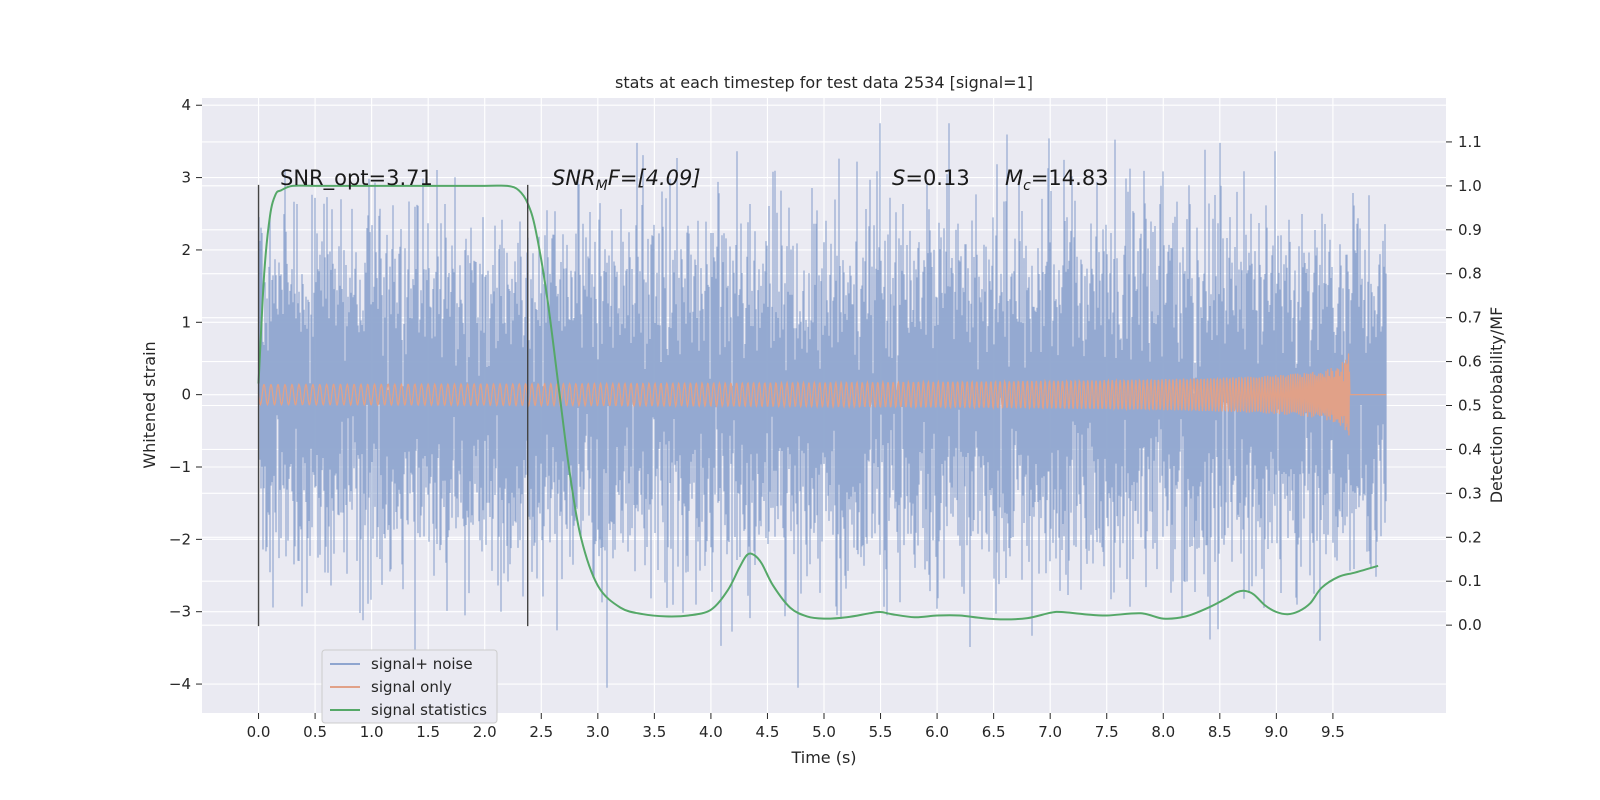 This screenshot has height=800, width=1600. What do you see at coordinates (186, 322) in the screenshot?
I see `y-tick-label: 1` at bounding box center [186, 322].